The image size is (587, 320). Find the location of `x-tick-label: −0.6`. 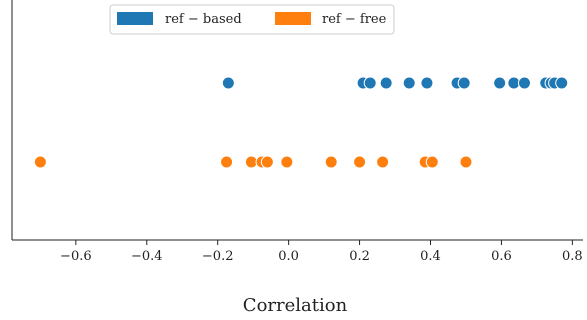

x-tick-label: −0.6 is located at coordinates (76, 256).